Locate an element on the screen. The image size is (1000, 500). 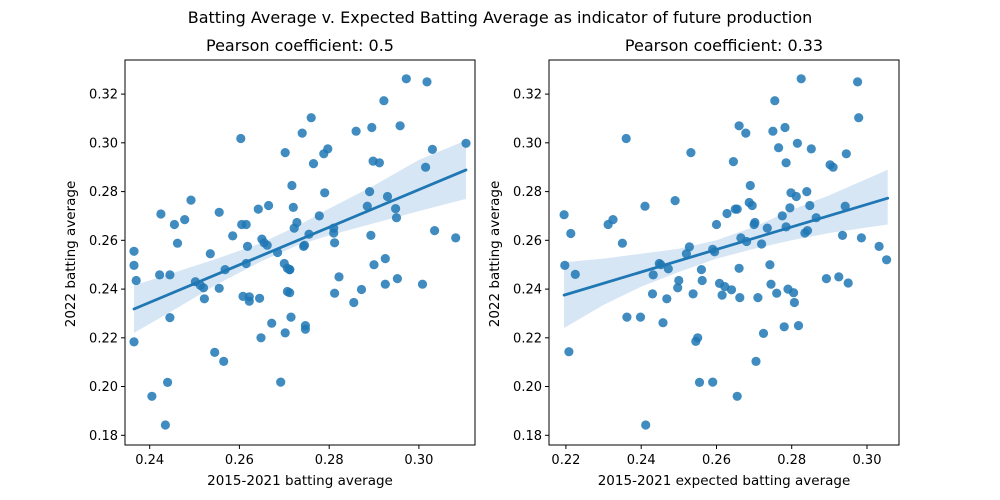
right-regression-line is located at coordinates (726, 246).